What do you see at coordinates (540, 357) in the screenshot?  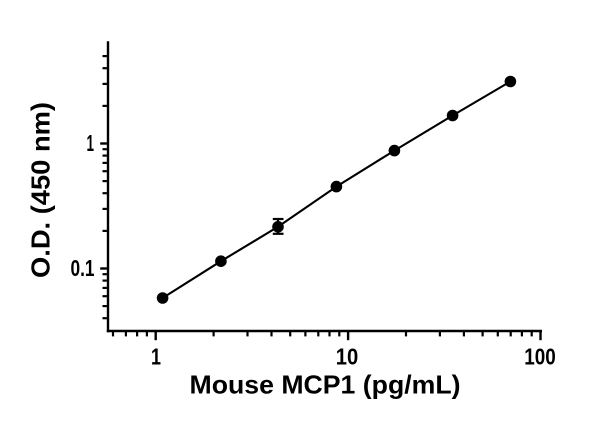 I see `svg-text: 100` at bounding box center [540, 357].